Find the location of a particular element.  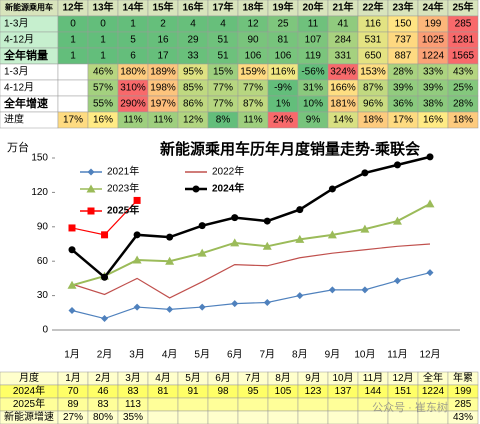

y-tick-label: 150 is located at coordinates (39, 158).